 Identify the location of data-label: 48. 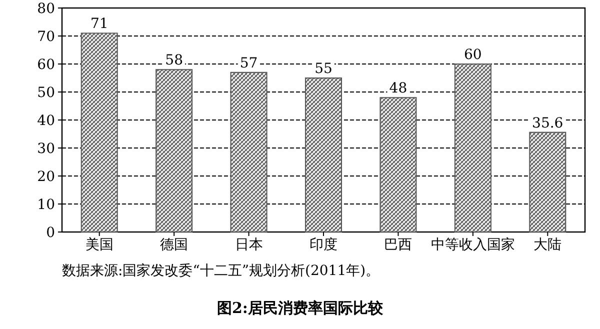
(398, 88).